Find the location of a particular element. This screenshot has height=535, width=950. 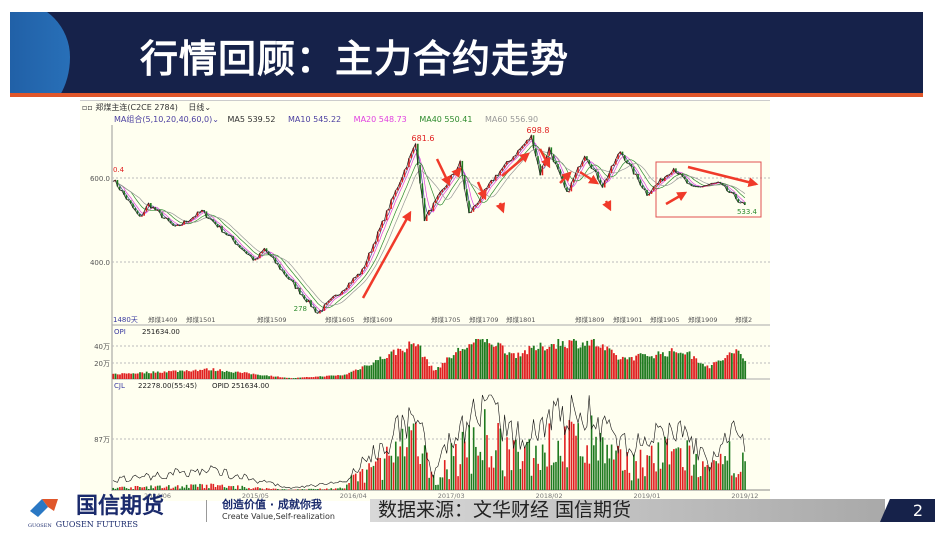

opid-value: OPID 251634.00 is located at coordinates (240, 386).